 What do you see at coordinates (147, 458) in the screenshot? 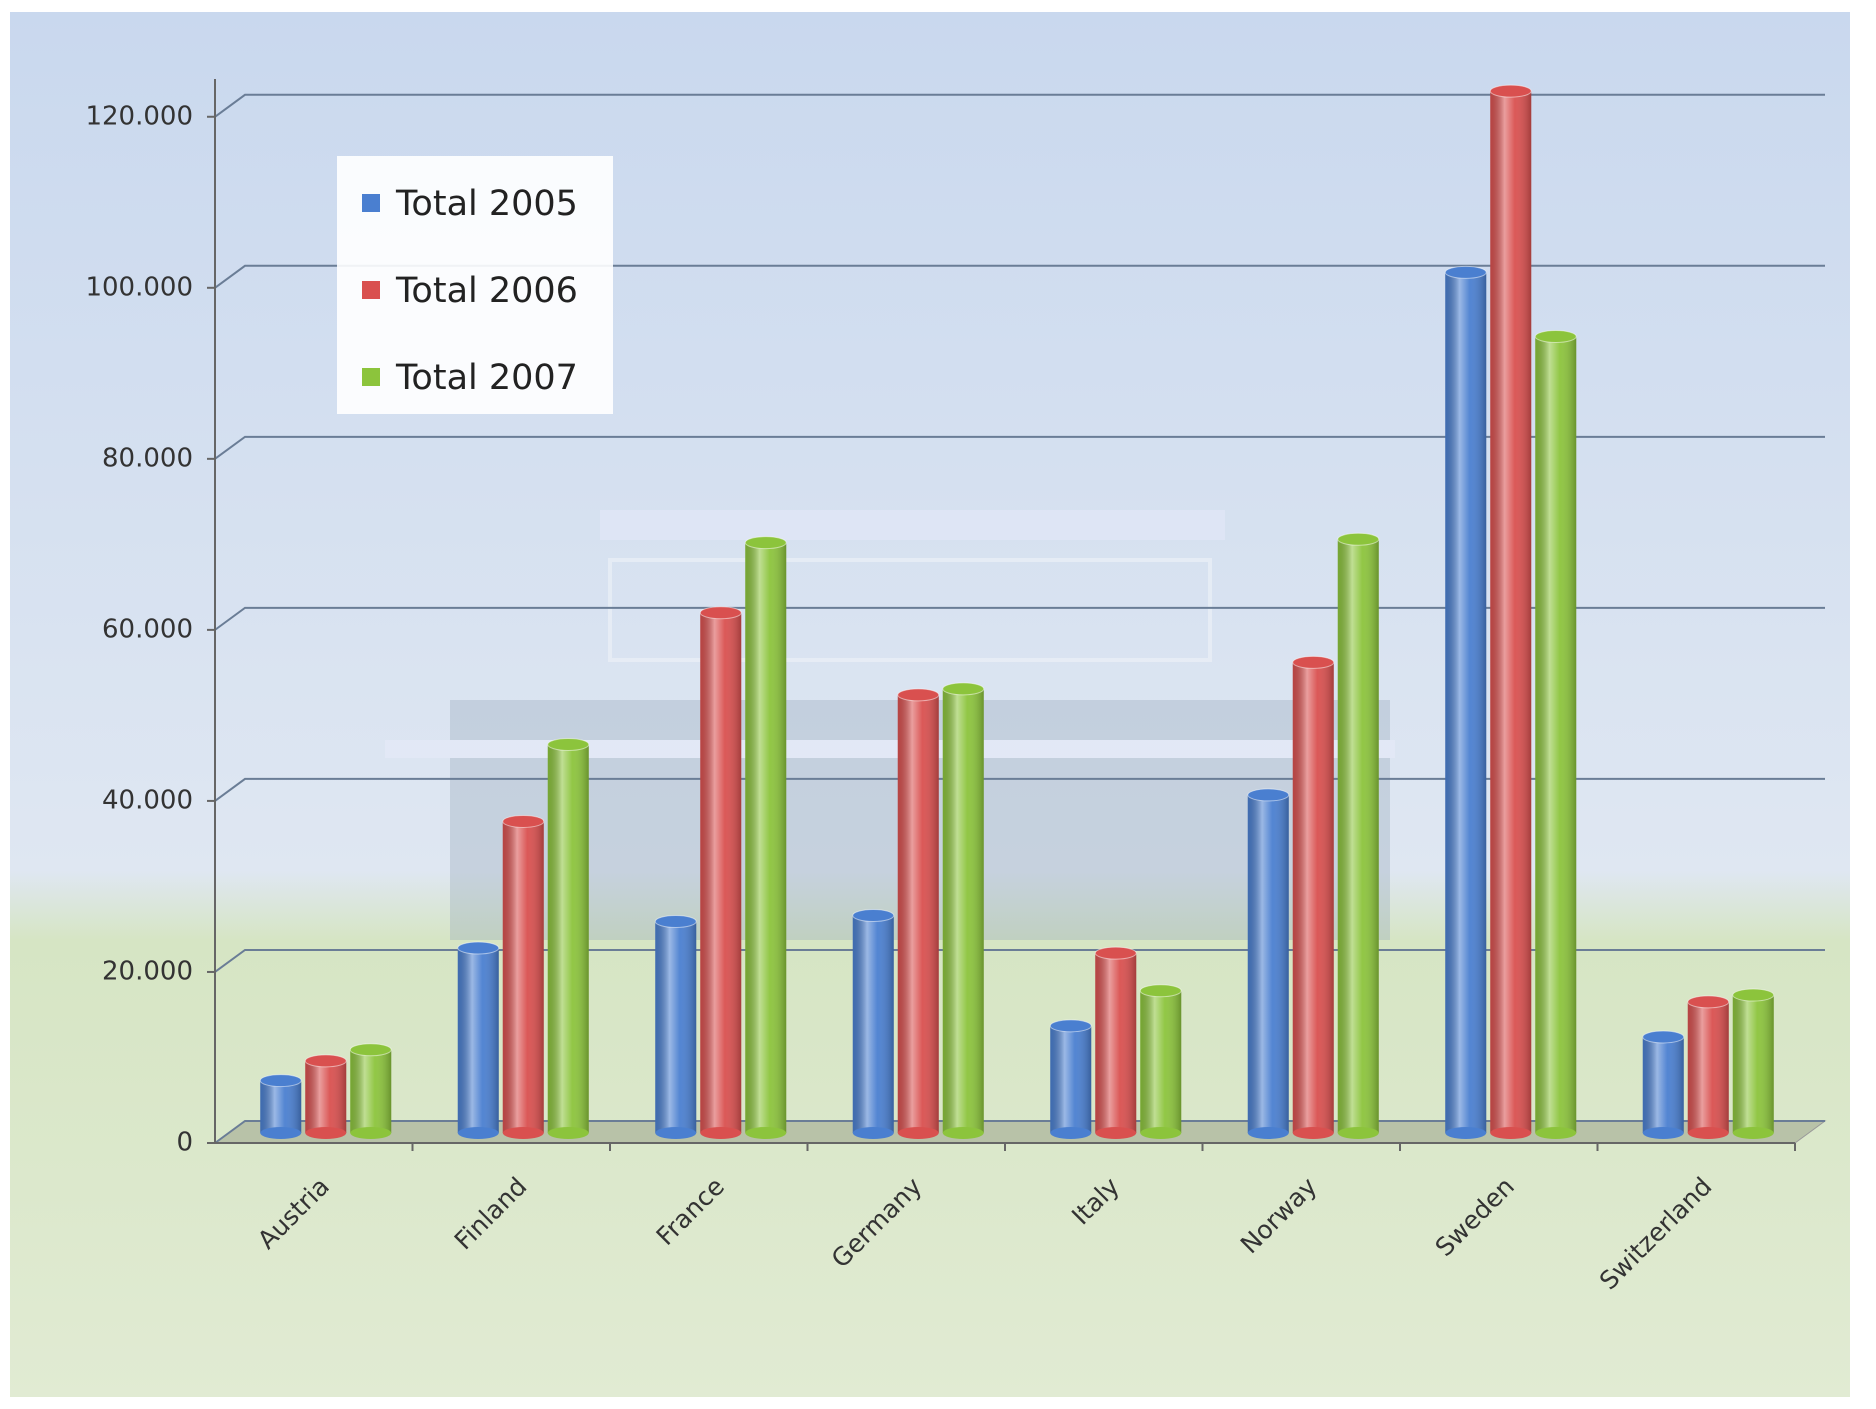
I see `y-tick-label: 80.000` at bounding box center [147, 458].